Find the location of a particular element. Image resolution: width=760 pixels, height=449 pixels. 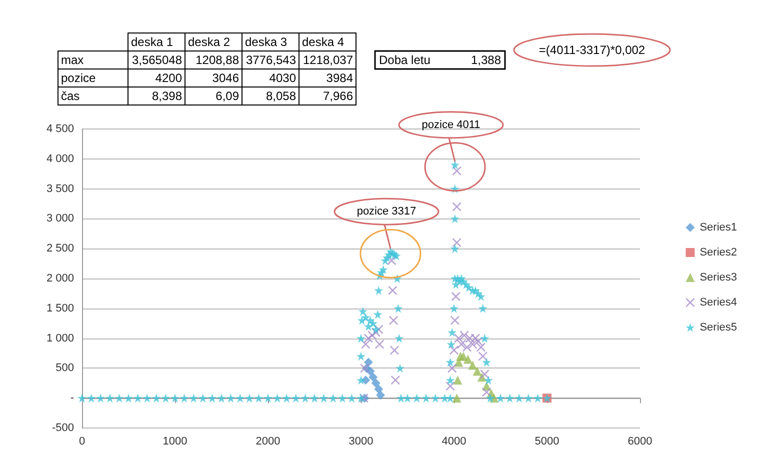

text: deska 4 is located at coordinates (323, 42).